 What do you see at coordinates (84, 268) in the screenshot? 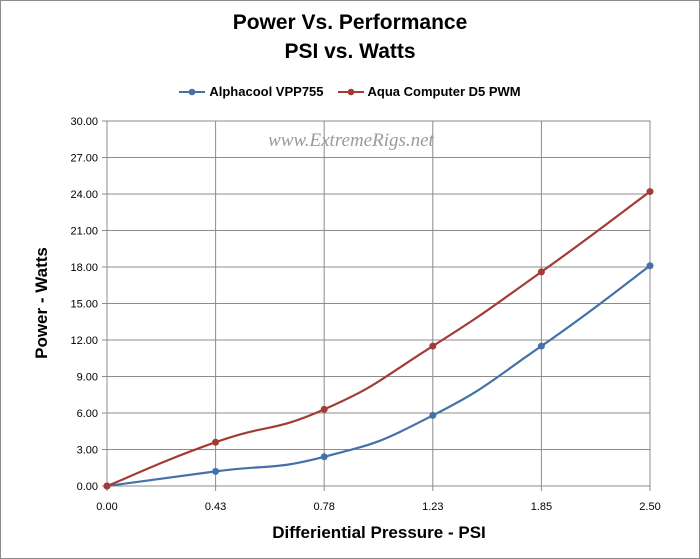
I see `y-tick-label: 18.00` at bounding box center [84, 268].